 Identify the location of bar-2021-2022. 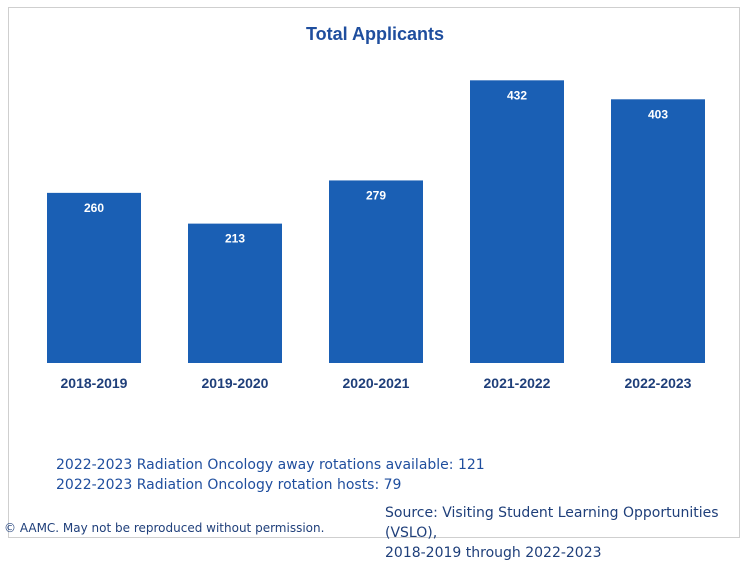
(517, 221).